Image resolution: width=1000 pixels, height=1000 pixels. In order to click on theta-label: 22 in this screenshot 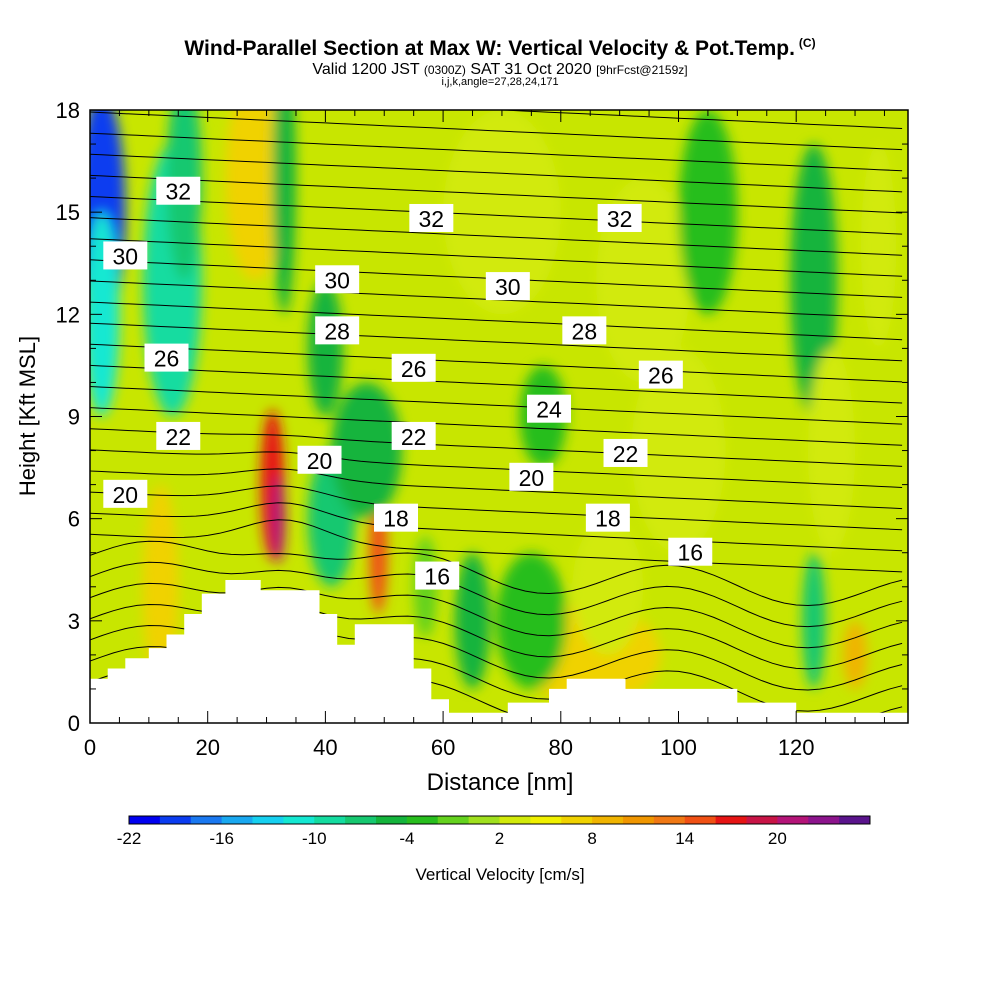, I will do `click(413, 435)`.